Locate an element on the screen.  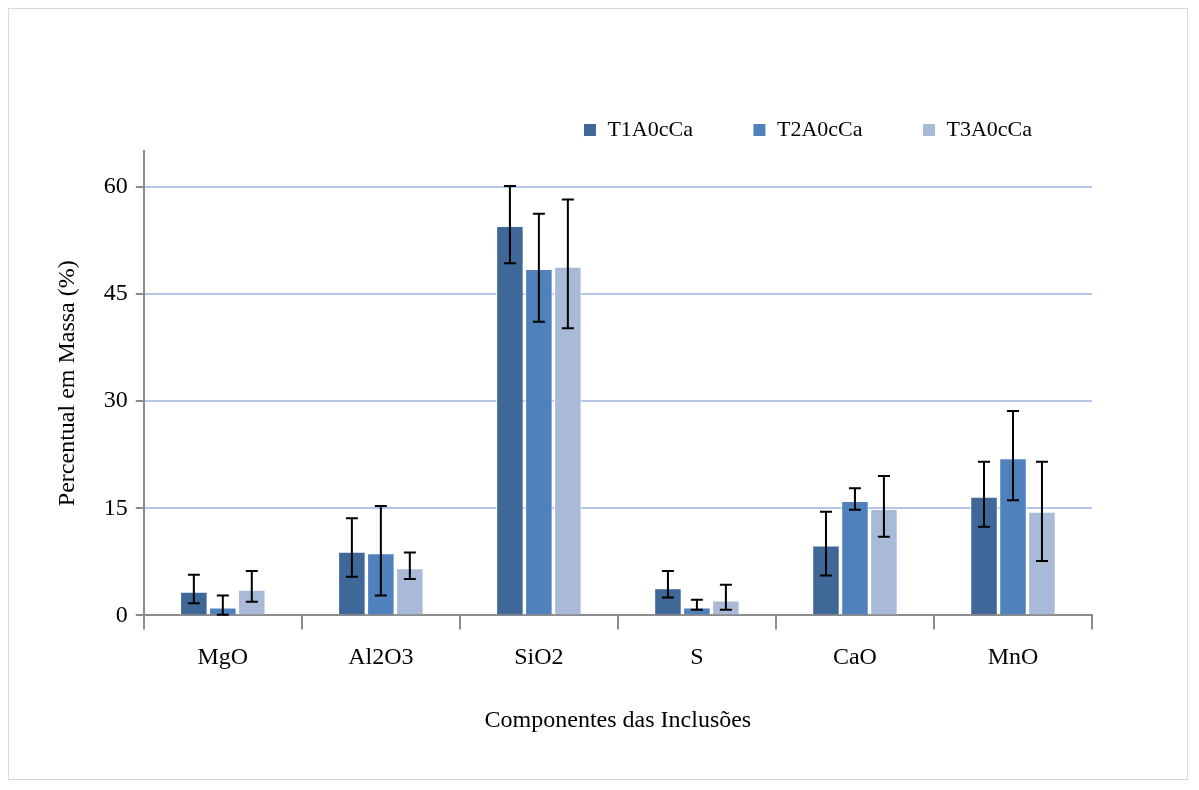
x-tick-label: MnO is located at coordinates (1013, 656).